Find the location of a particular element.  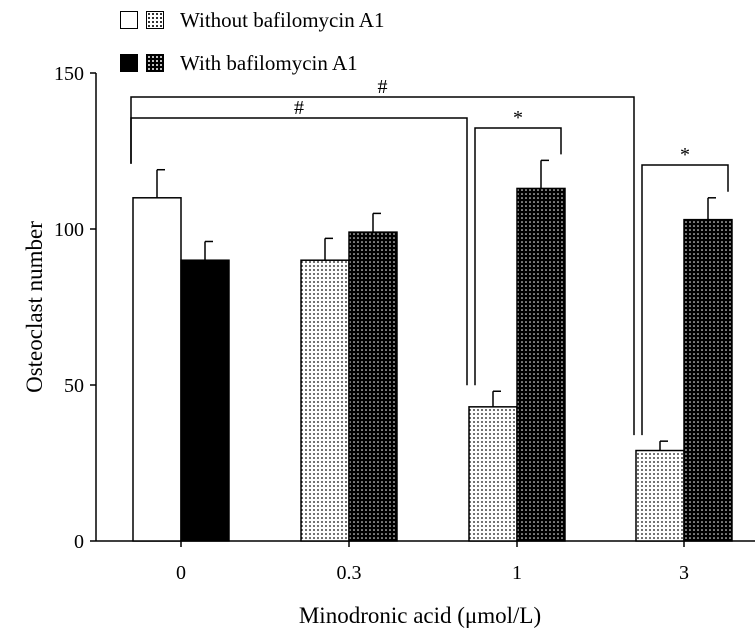

legend-item-without: Without bafilomycin A1 is located at coordinates (252, 20).